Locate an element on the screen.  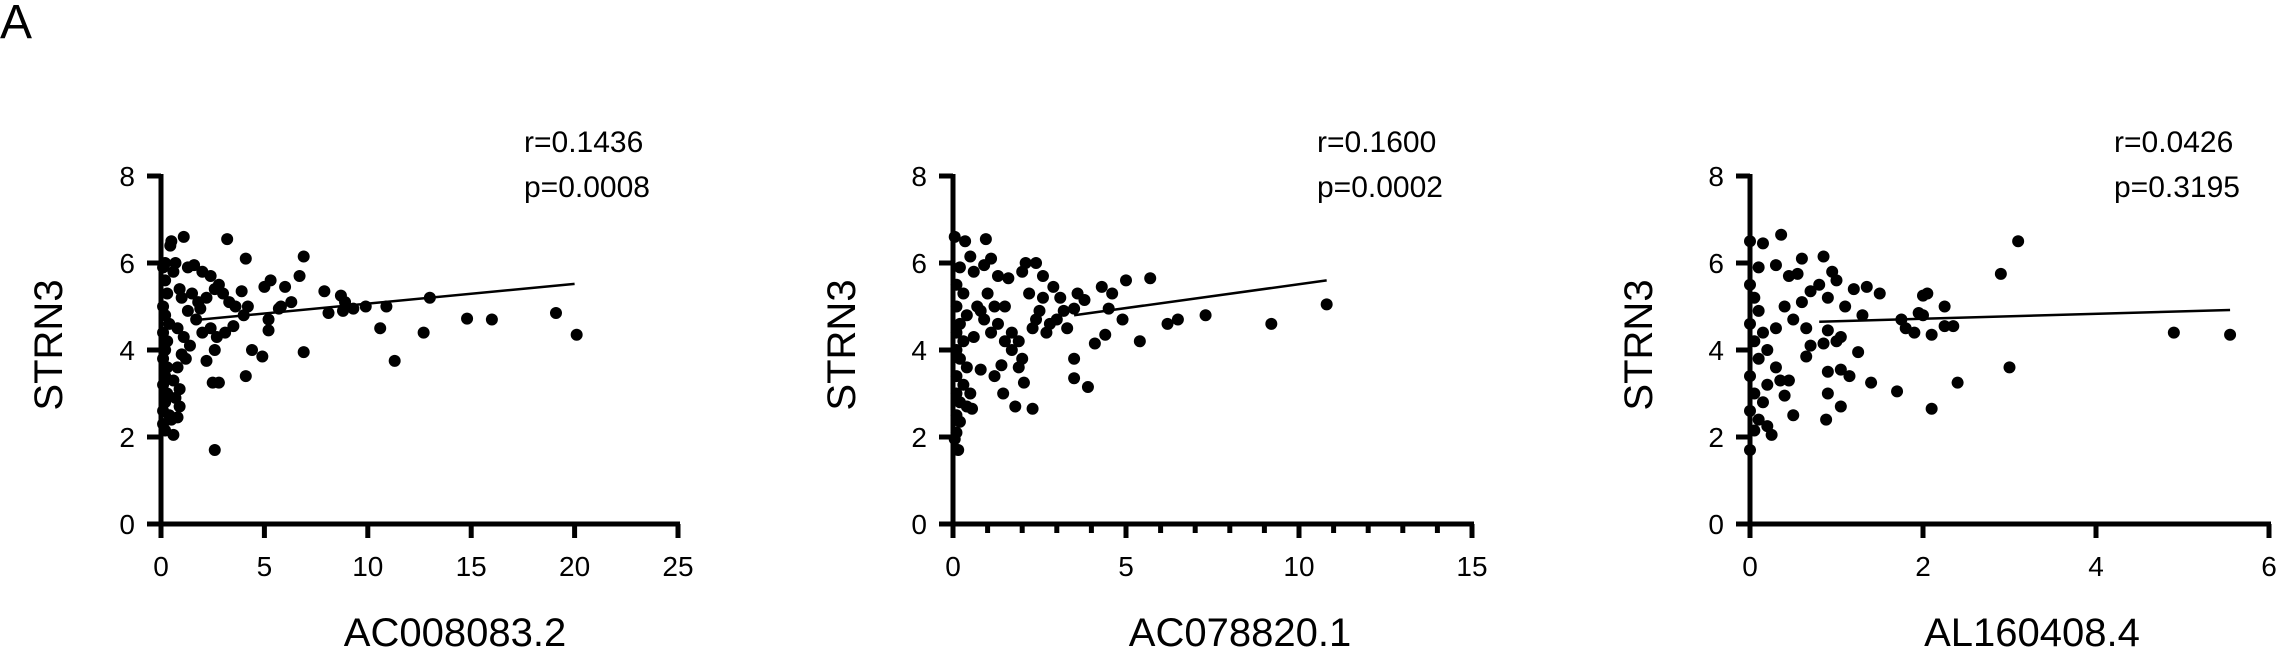
x-axis-label: AC008083.2 is located at coordinates (455, 633).